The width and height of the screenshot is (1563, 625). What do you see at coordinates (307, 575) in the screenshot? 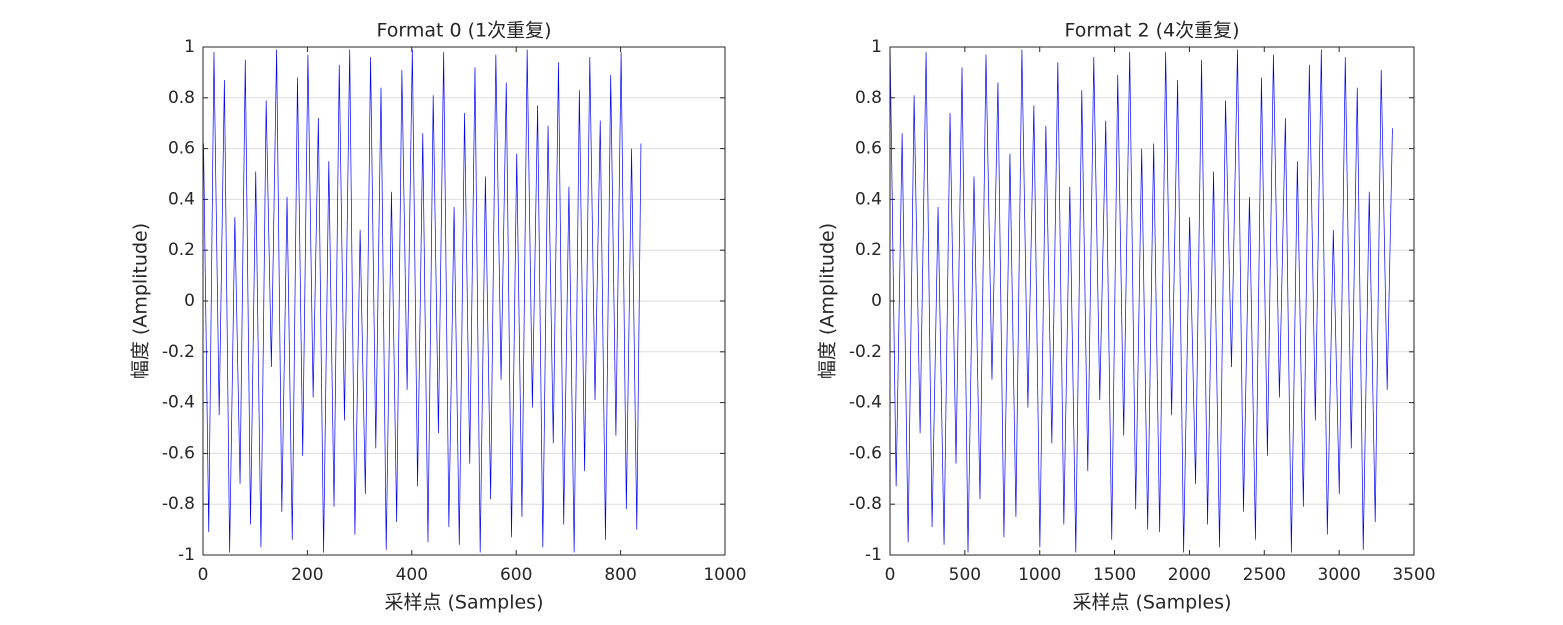
I see `x-tick-label: 200` at bounding box center [307, 575].